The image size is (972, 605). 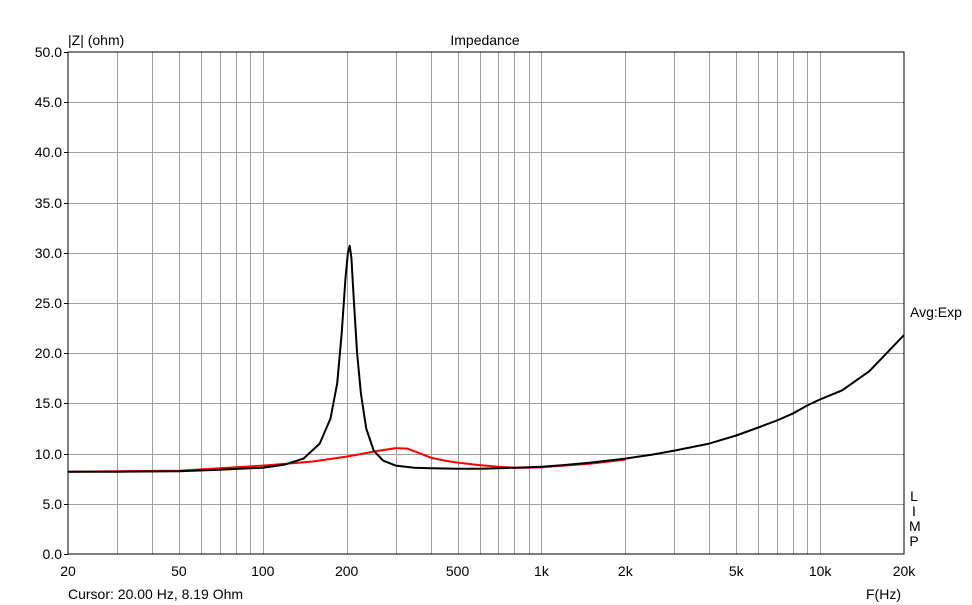 What do you see at coordinates (48, 453) in the screenshot?
I see `y-tick-label: 10.0` at bounding box center [48, 453].